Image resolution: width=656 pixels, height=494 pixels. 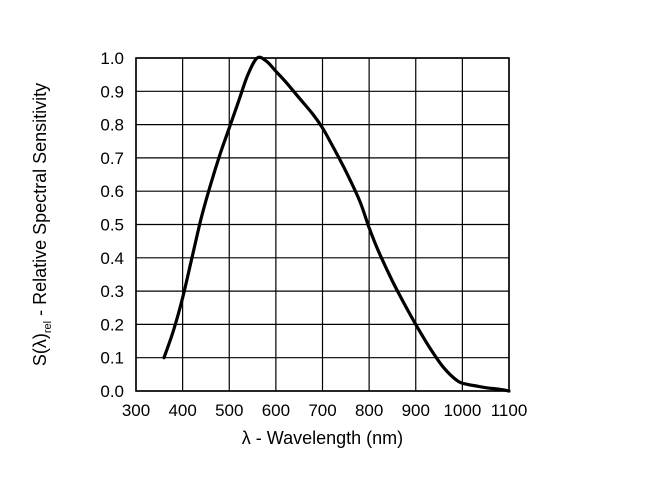 What do you see at coordinates (112, 125) in the screenshot?
I see `y-tick-label: 0.8` at bounding box center [112, 125].